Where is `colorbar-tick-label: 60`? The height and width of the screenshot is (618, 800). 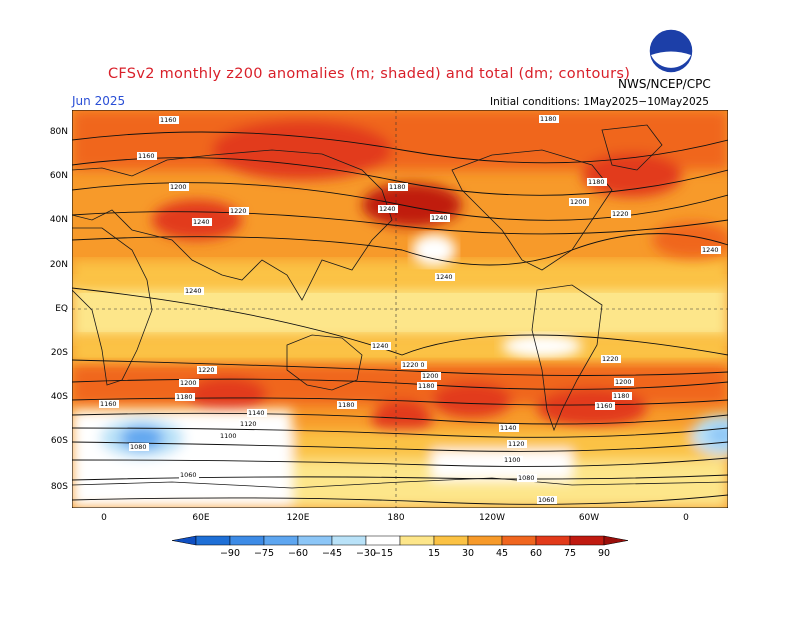 colorbar-tick-label: 60 is located at coordinates (536, 553).